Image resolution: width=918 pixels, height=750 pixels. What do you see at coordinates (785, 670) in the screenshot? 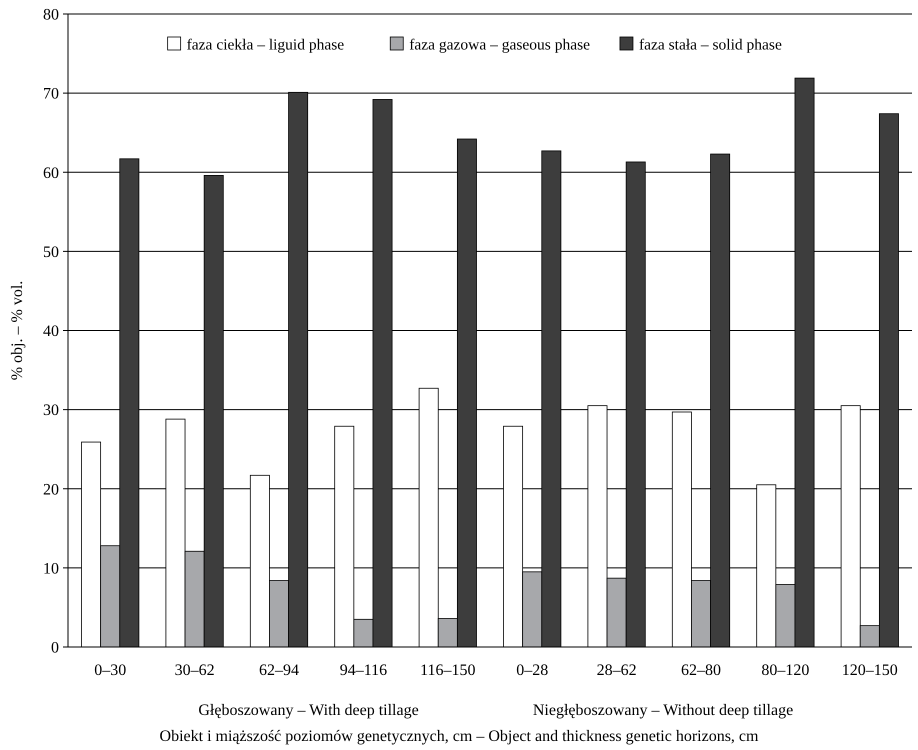
I see `x-tick-label: 80–120` at bounding box center [785, 670].